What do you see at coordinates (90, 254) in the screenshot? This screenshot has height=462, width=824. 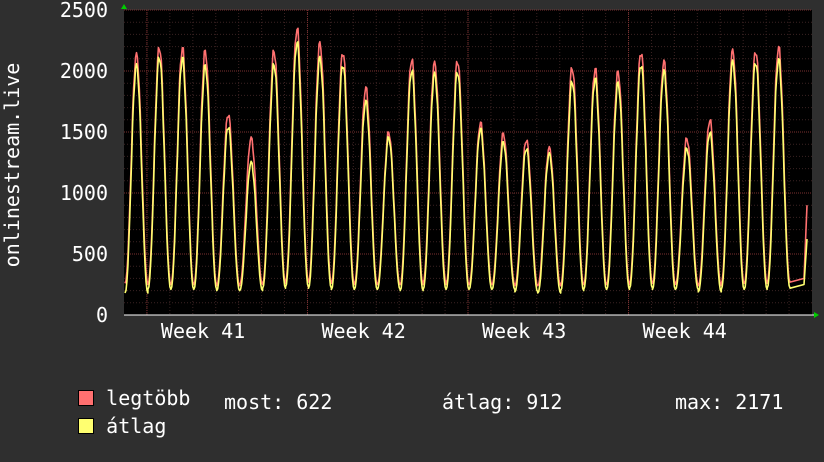 I see `y-tick-label: 500` at bounding box center [90, 254].